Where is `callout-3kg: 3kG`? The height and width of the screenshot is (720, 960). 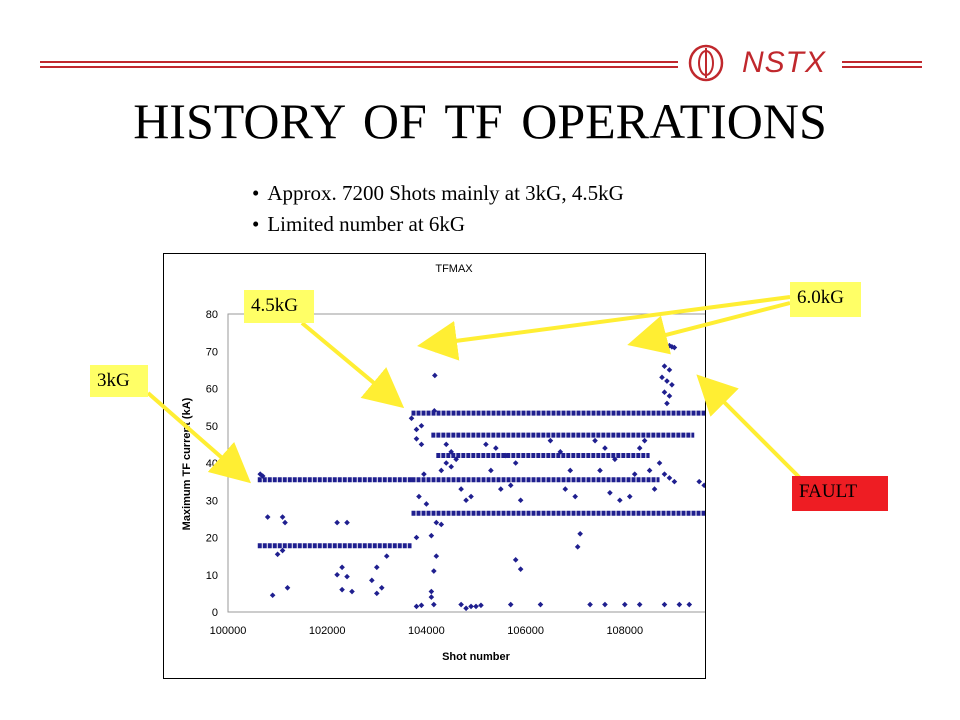
callout-3kg: 3kG is located at coordinates (119, 381).